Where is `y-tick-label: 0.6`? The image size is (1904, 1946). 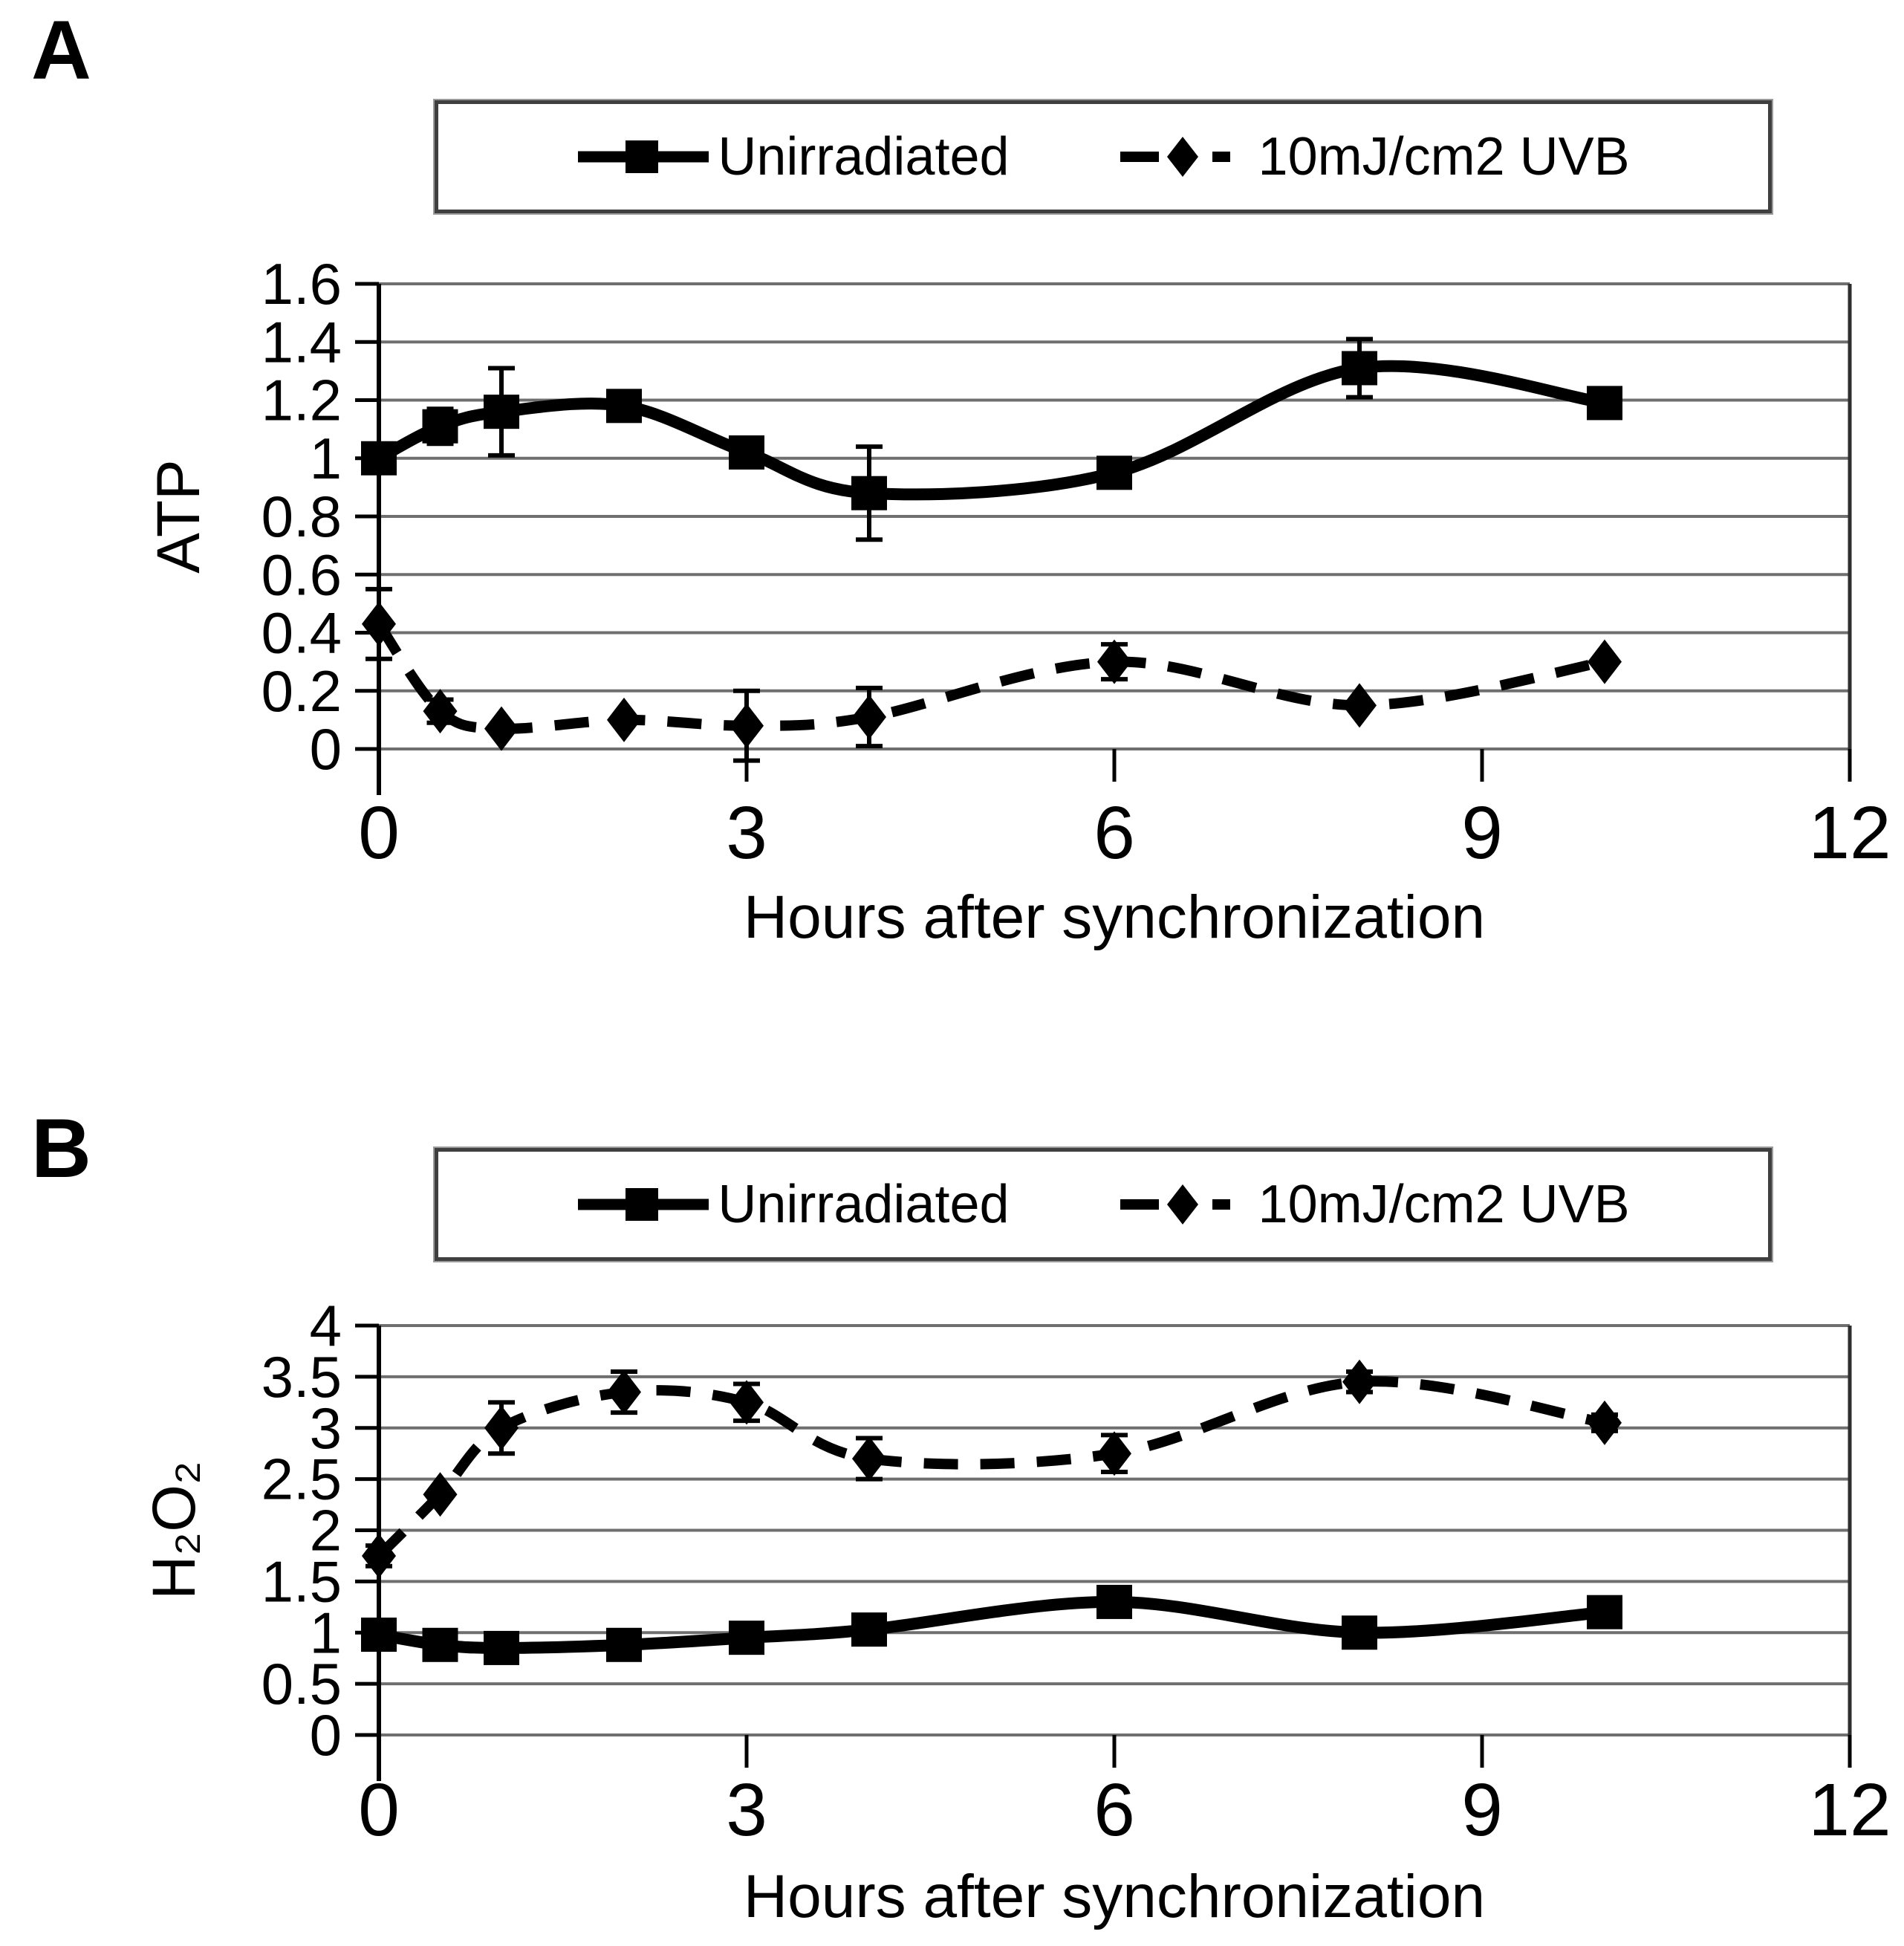 y-tick-label: 0.6 is located at coordinates (301, 574).